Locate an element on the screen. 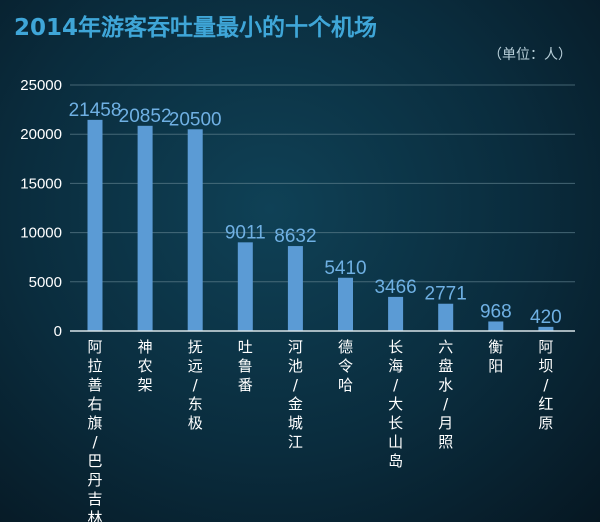 Image resolution: width=600 pixels, height=522 pixels. y-tick-label: 15000 is located at coordinates (41, 183).